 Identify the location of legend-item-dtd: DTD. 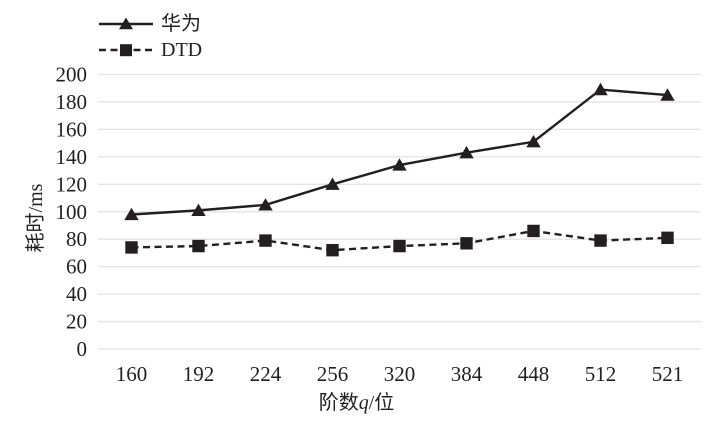
(150, 50).